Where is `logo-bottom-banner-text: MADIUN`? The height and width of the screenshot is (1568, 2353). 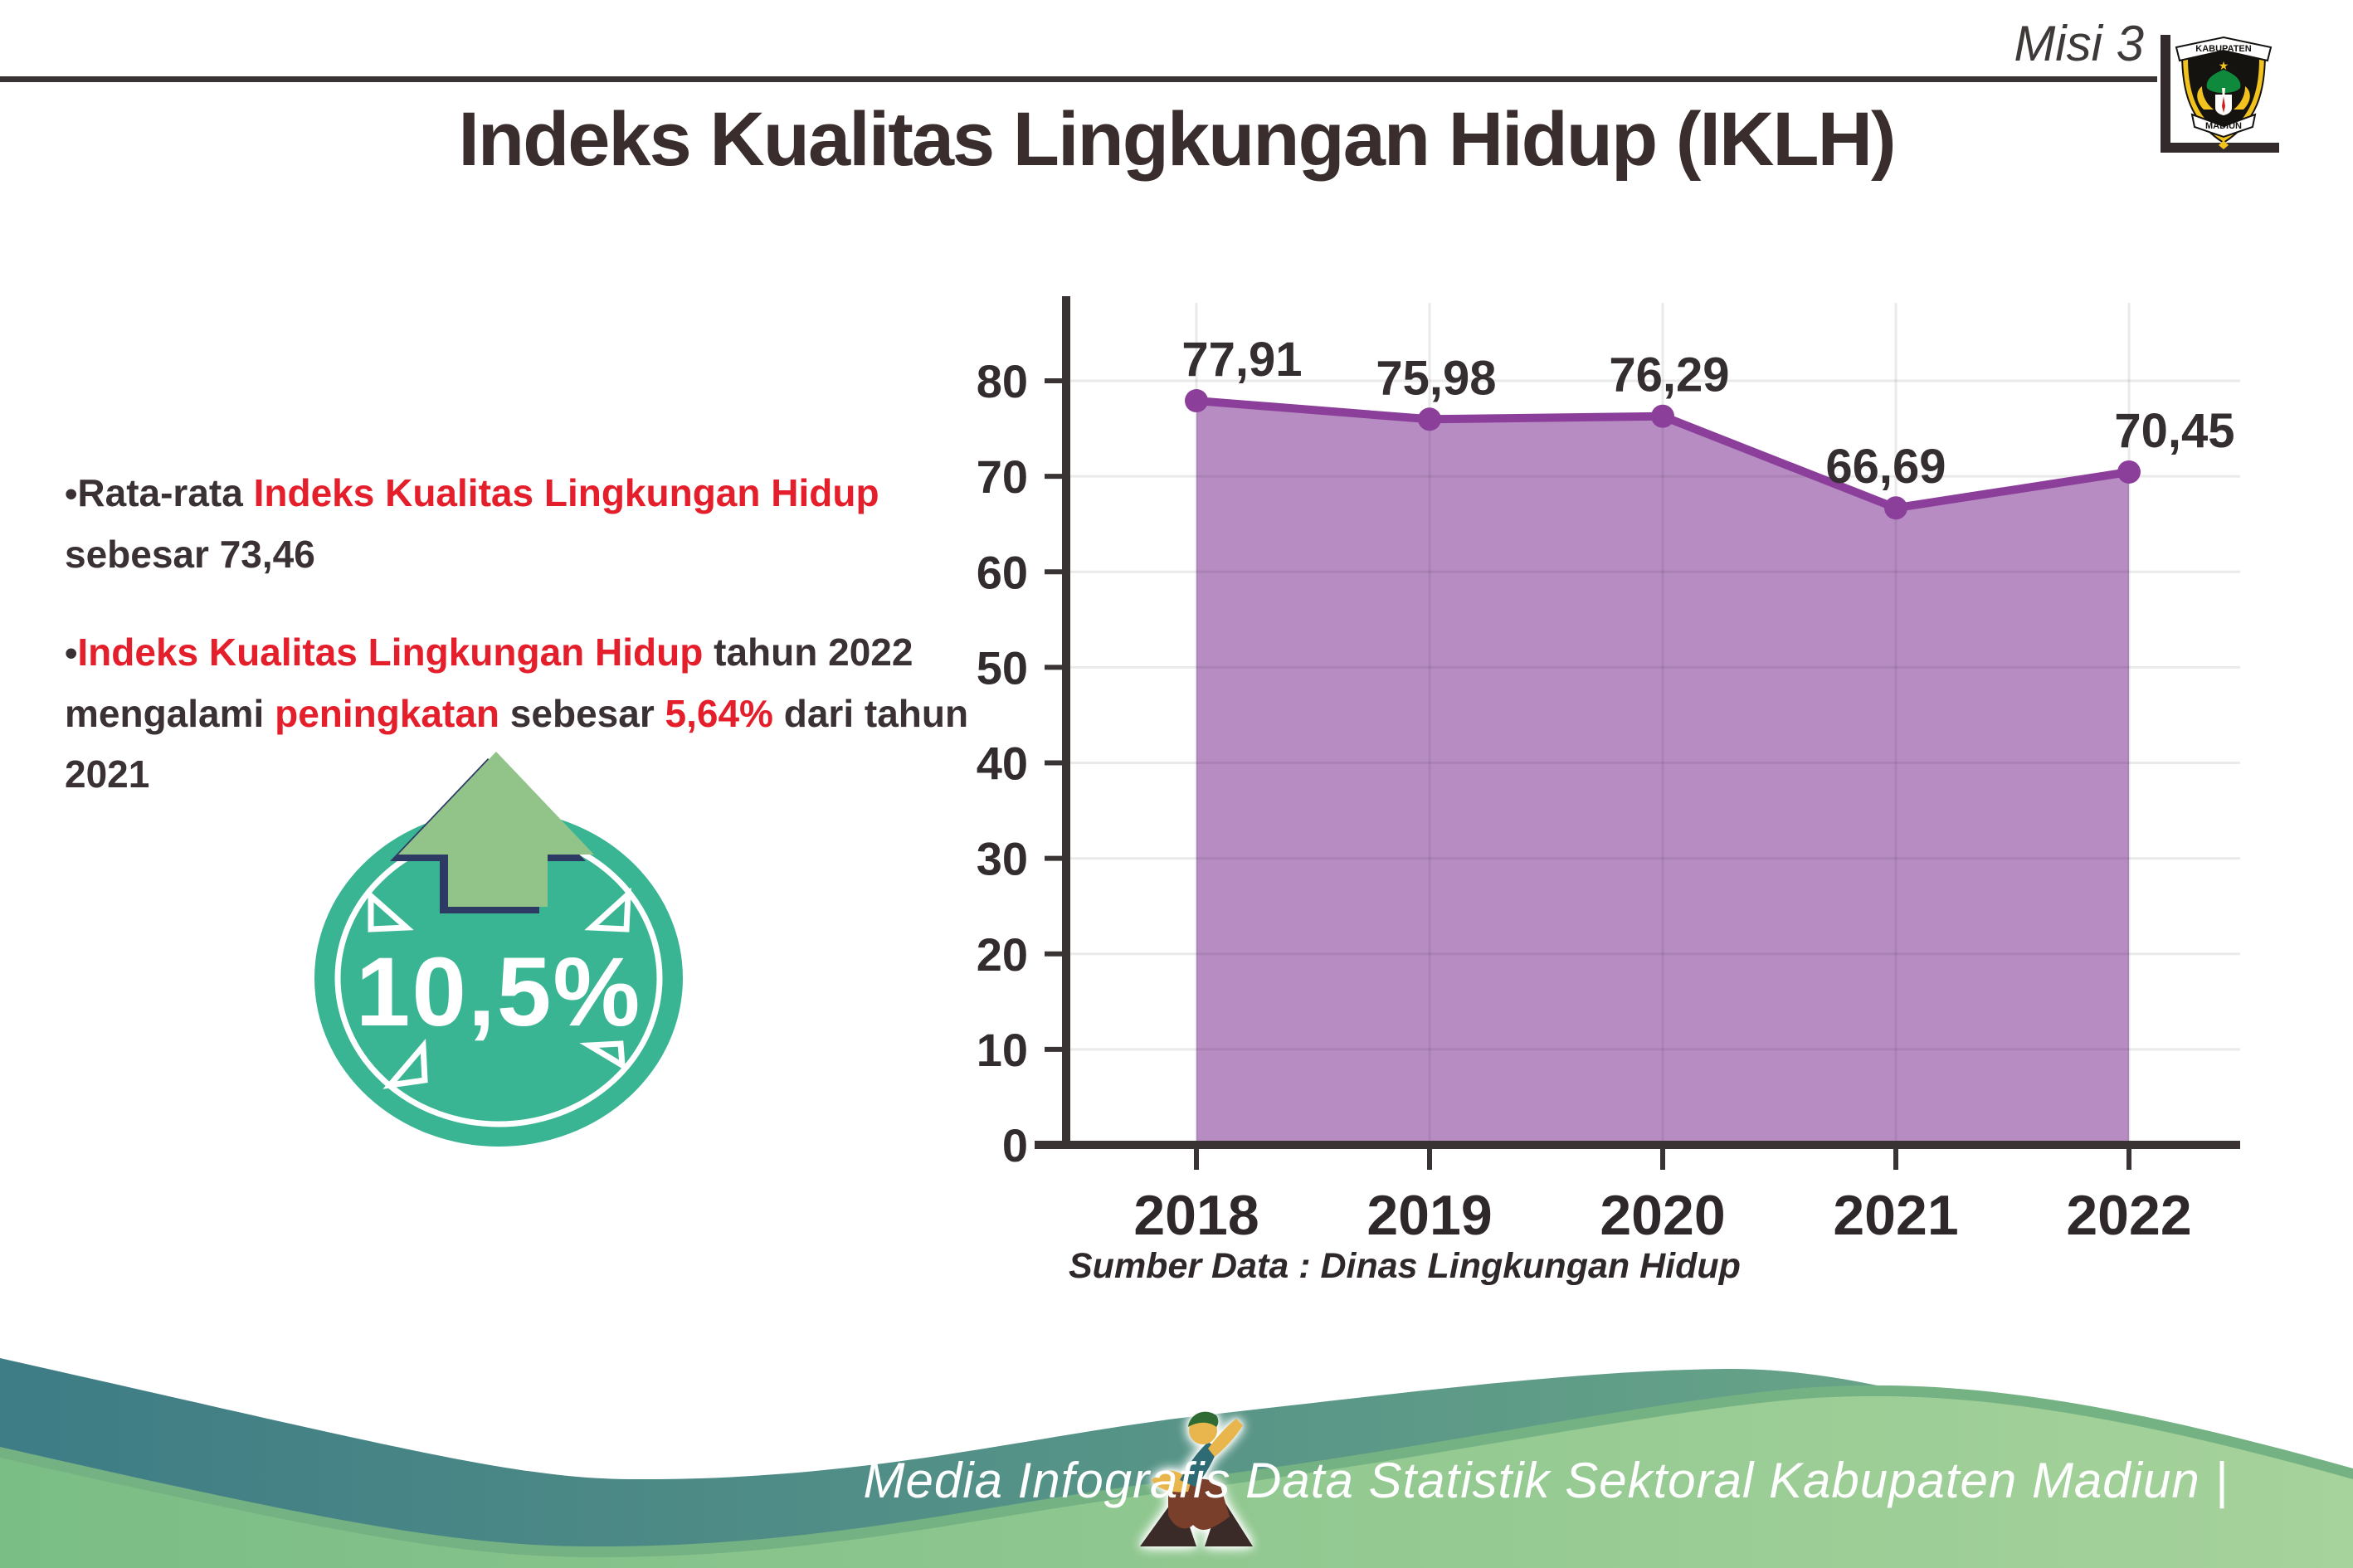
logo-bottom-banner-text: MADIUN is located at coordinates (2223, 126).